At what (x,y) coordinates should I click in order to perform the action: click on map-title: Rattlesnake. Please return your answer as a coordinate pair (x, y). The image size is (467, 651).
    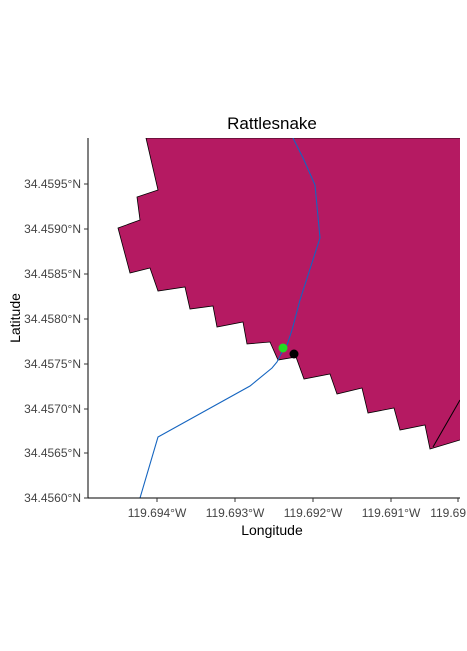
    Looking at the image, I should click on (272, 123).